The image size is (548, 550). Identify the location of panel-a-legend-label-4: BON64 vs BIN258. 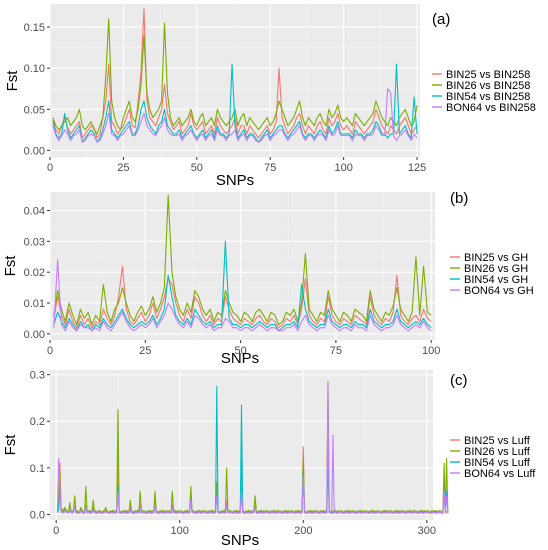
(491, 108).